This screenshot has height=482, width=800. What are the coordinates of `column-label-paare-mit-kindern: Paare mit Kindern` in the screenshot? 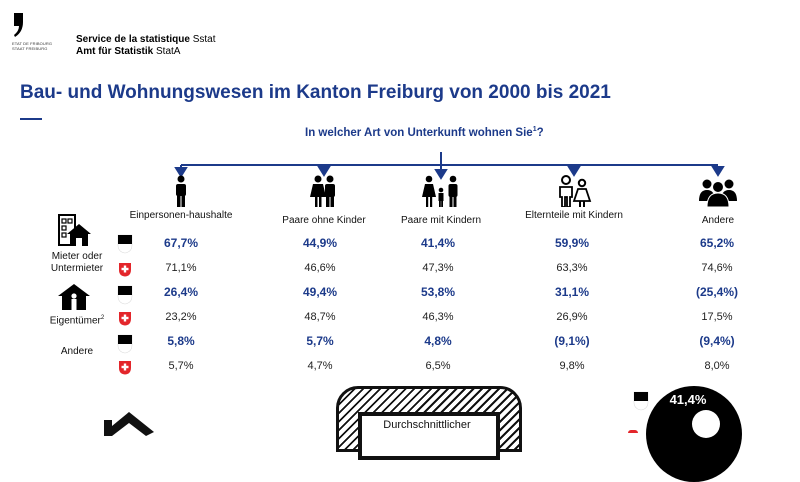 It's located at (441, 220).